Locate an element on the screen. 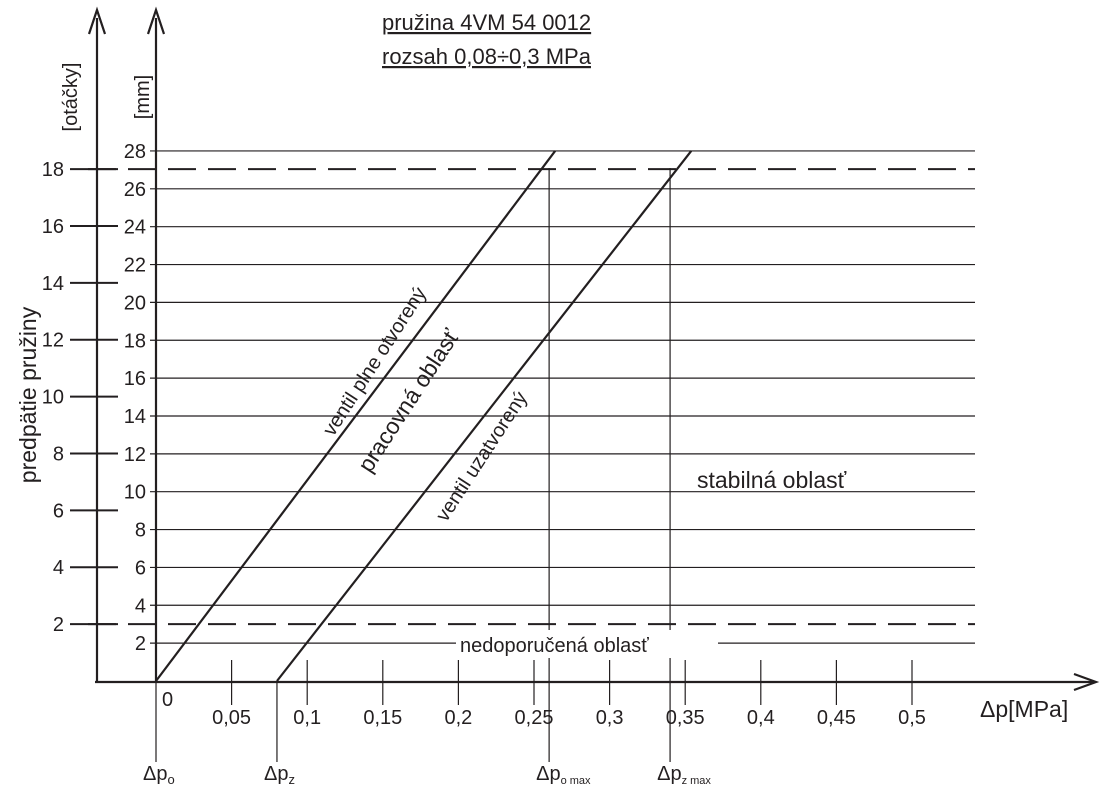 Image resolution: width=1103 pixels, height=789 pixels. y-outer-tick-label: 12 is located at coordinates (53, 341).